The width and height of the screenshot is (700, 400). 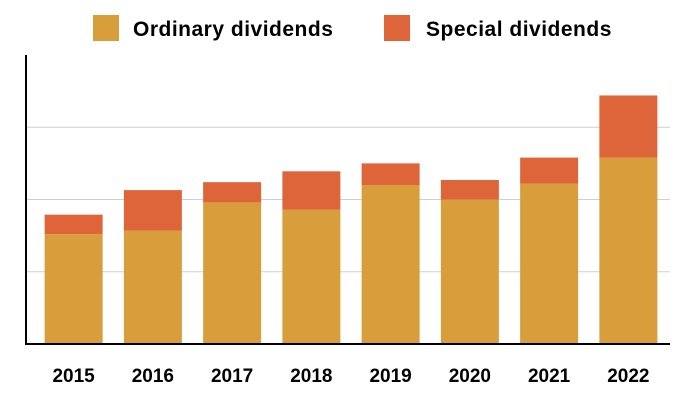 What do you see at coordinates (232, 376) in the screenshot?
I see `x-tick-label-2017: 2017` at bounding box center [232, 376].